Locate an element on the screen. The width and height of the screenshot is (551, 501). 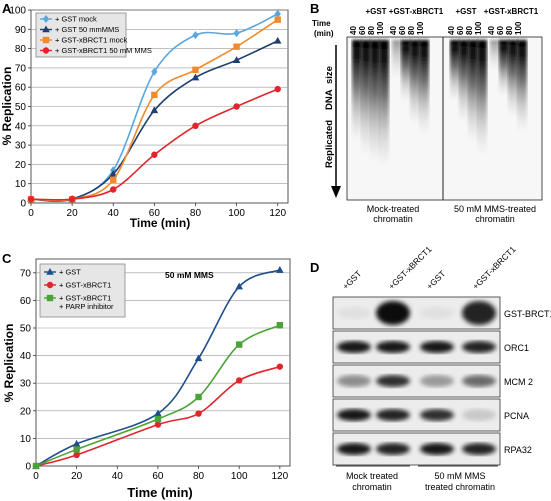
chart-c-legend-box is located at coordinates (82, 290).